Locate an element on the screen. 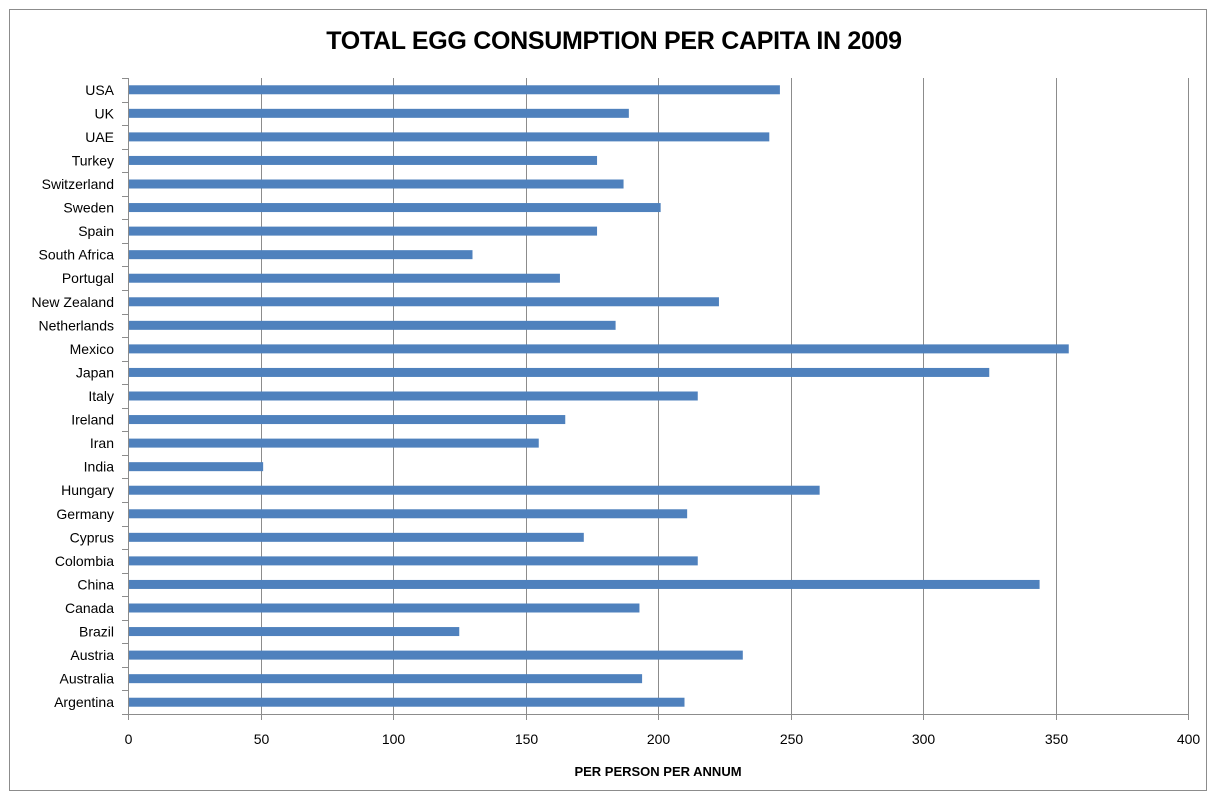 Image resolution: width=1210 pixels, height=795 pixels. x-tick-label: 50 is located at coordinates (262, 739).